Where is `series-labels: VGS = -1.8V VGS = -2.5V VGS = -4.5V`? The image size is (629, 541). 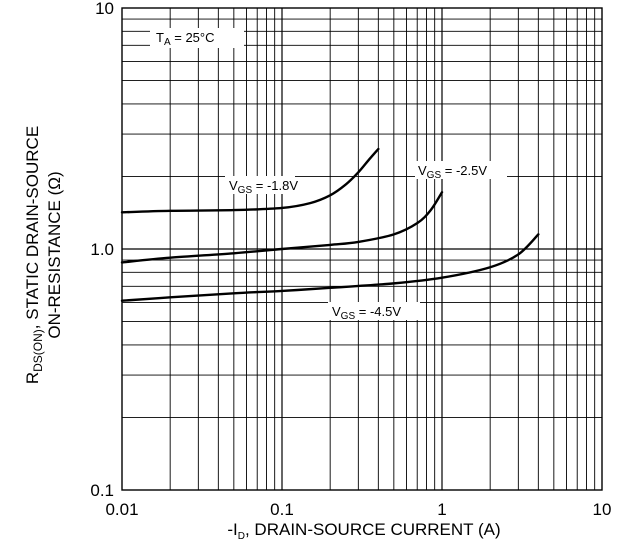 series-labels: VGS = -1.8V VGS = -2.5V VGS = -4.5V is located at coordinates (366, 241).